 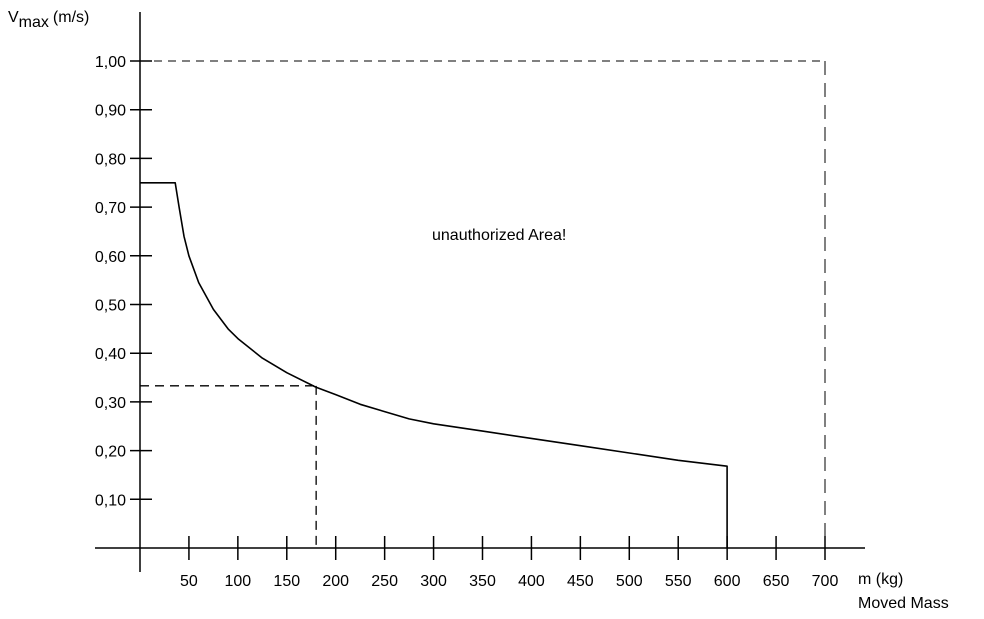 What do you see at coordinates (499, 235) in the screenshot?
I see `unauthorized-area-annotation: unauthorized Area!` at bounding box center [499, 235].